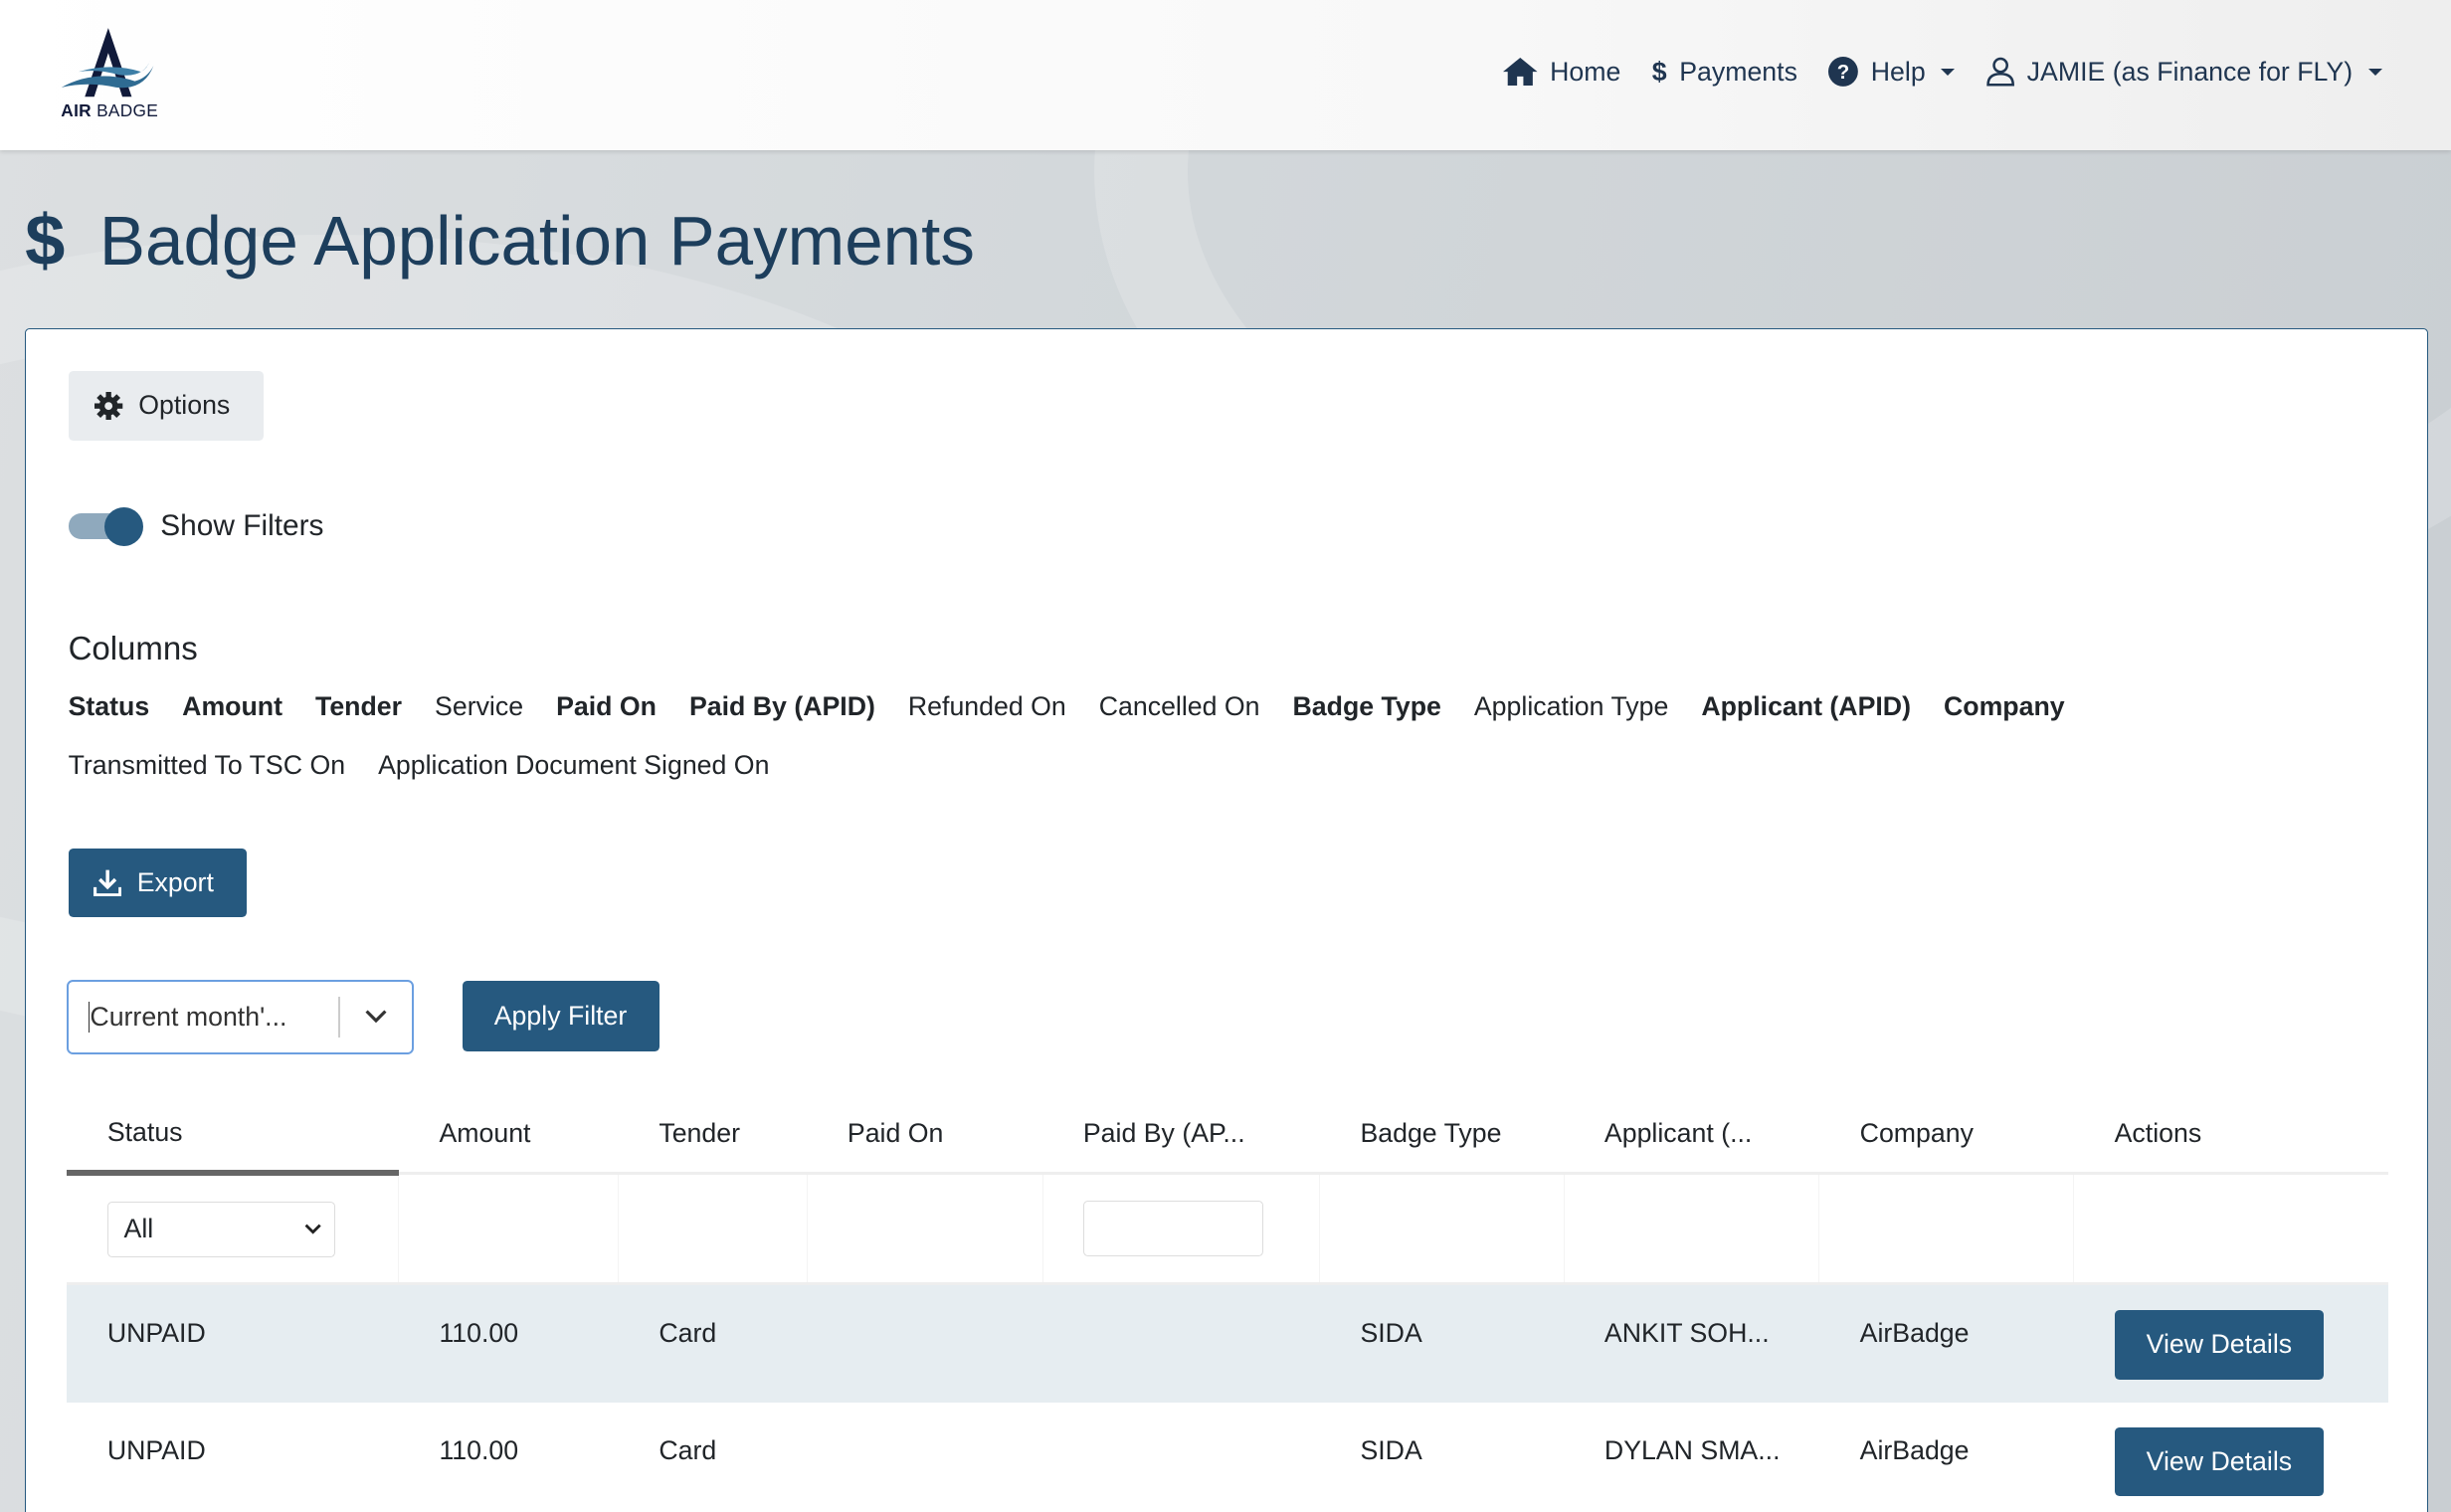  I want to click on column-toggle: Paid By (APID), so click(781, 706).